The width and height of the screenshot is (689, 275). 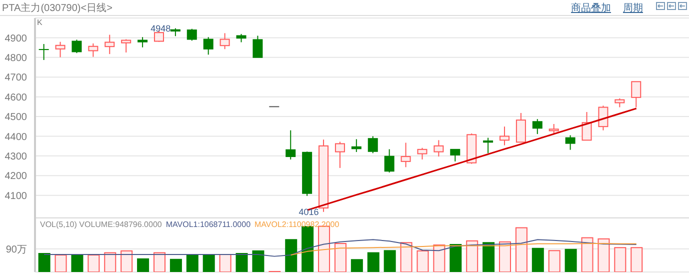 I want to click on annotation: 4948, so click(x=160, y=28).